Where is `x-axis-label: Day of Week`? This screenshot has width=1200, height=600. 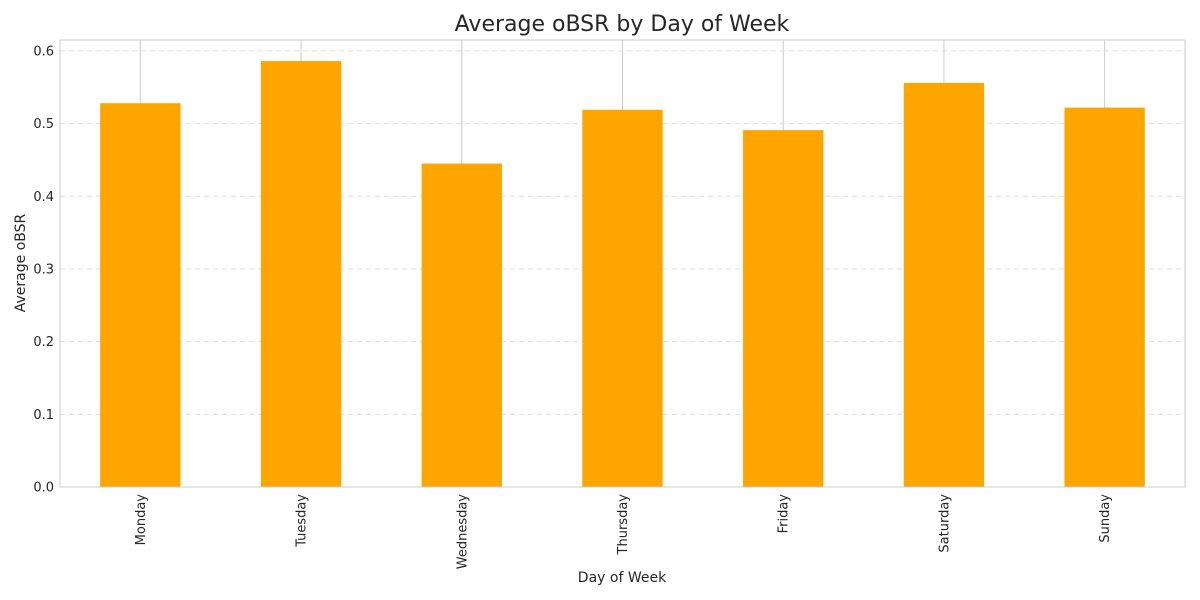 x-axis-label: Day of Week is located at coordinates (622, 578).